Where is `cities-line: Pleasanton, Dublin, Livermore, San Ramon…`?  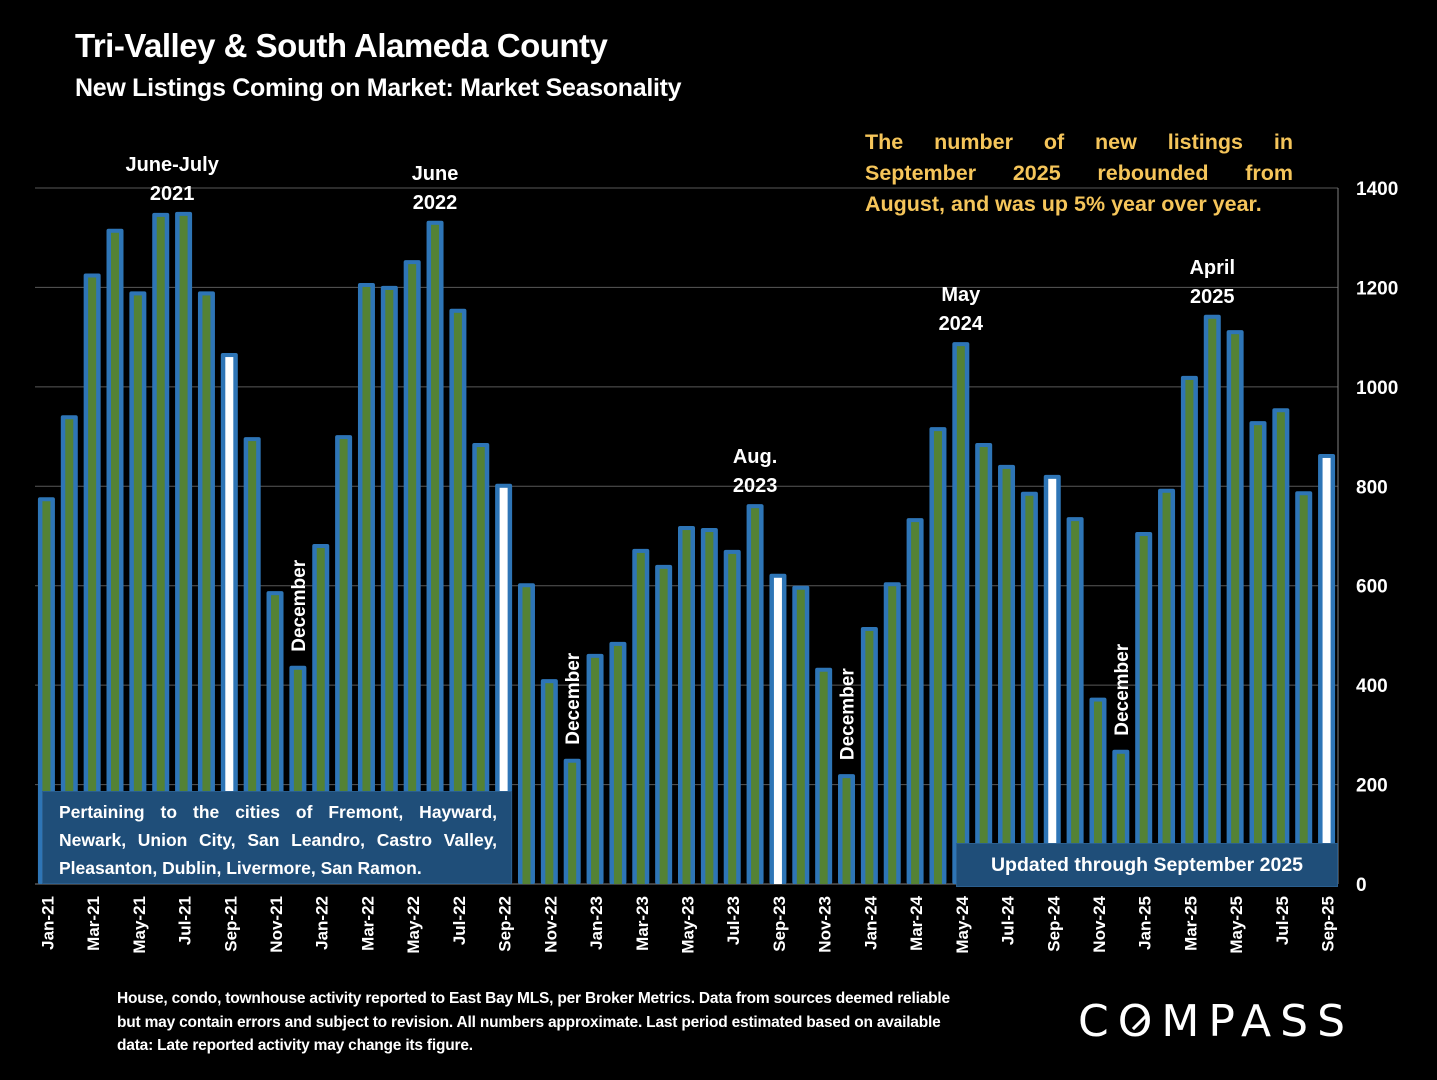
cities-line: Pleasanton, Dublin, Livermore, San Ramon… is located at coordinates (240, 868).